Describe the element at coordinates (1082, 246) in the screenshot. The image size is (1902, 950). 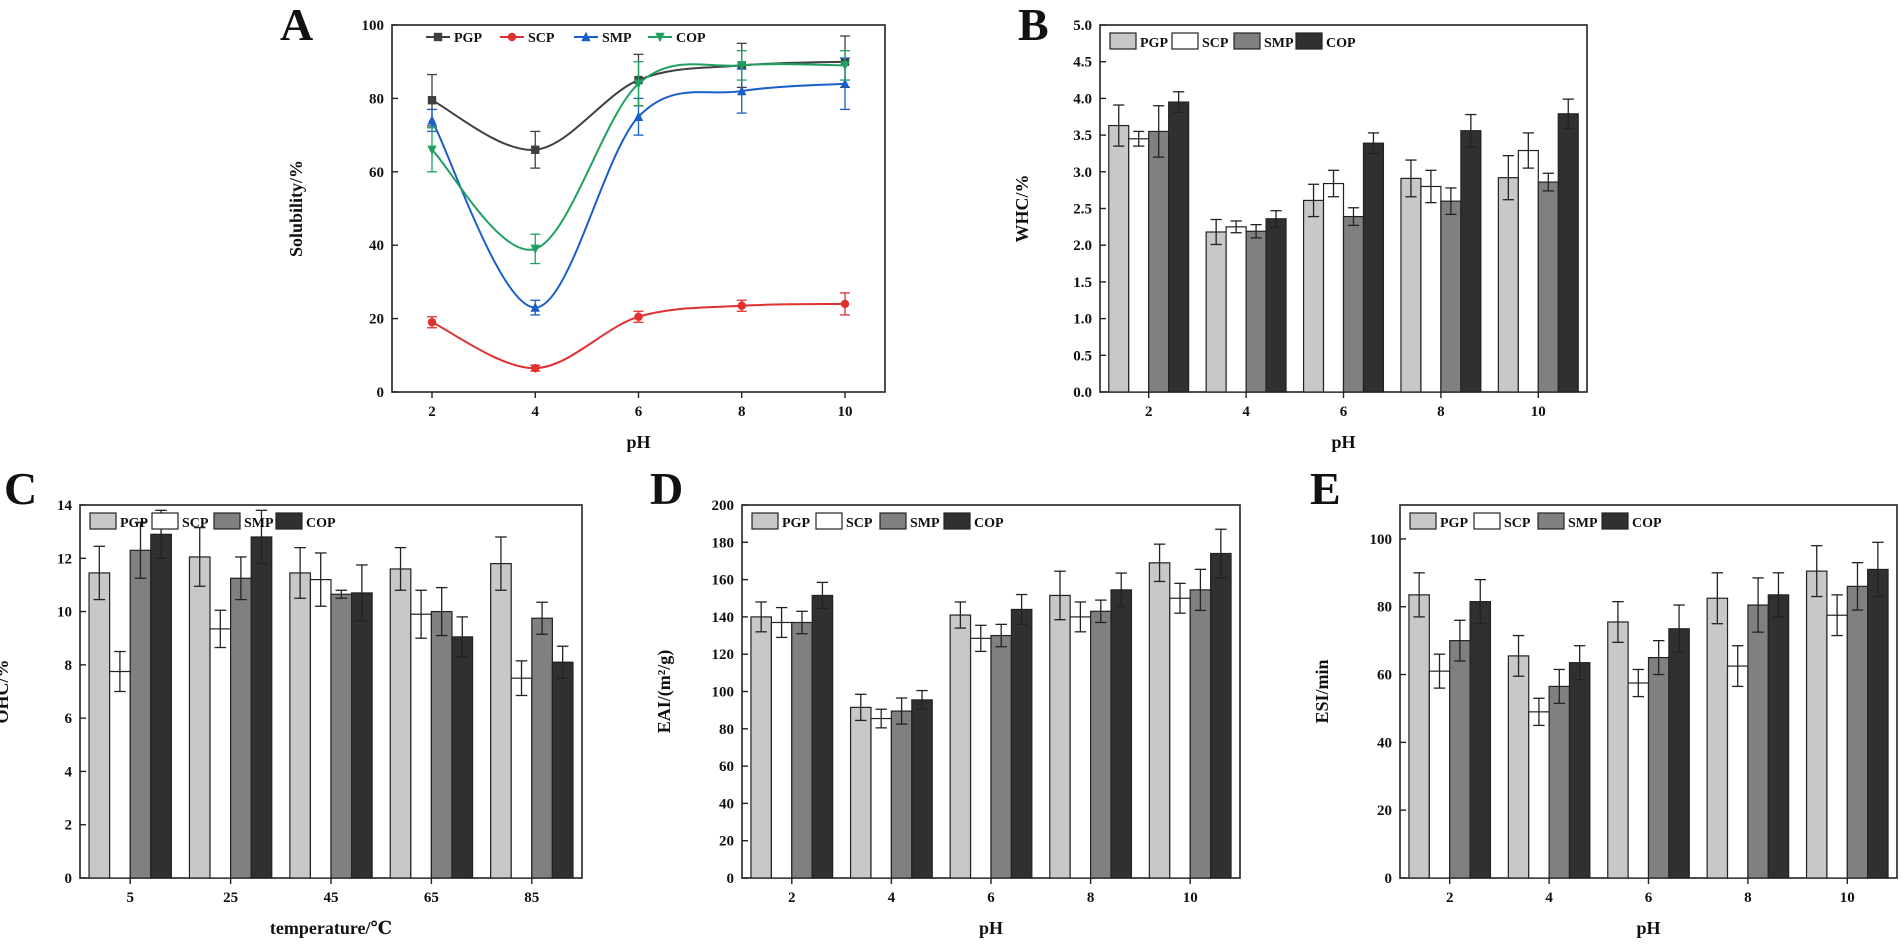
I see `y-tick-label: 2.0` at that location.